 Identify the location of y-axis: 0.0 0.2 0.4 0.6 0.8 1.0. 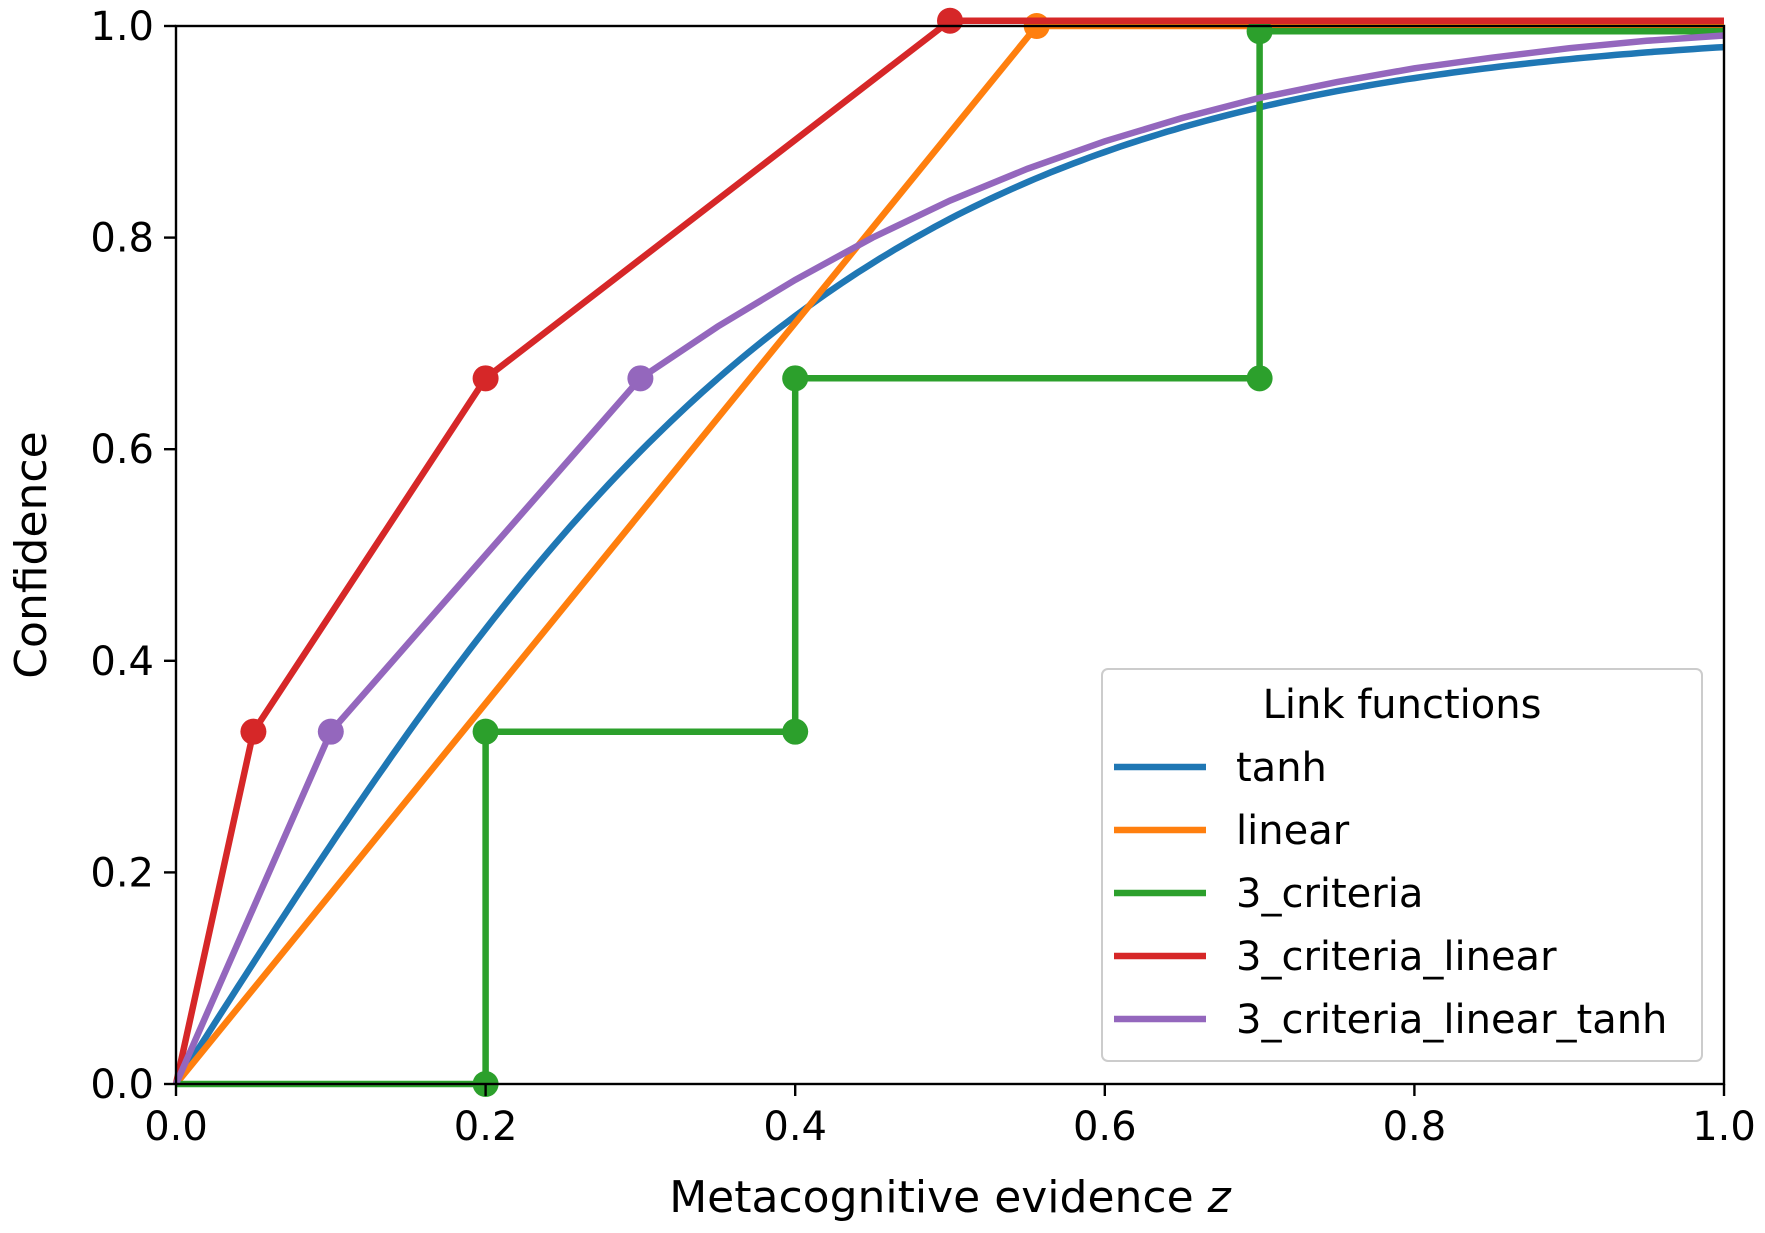
(133, 556).